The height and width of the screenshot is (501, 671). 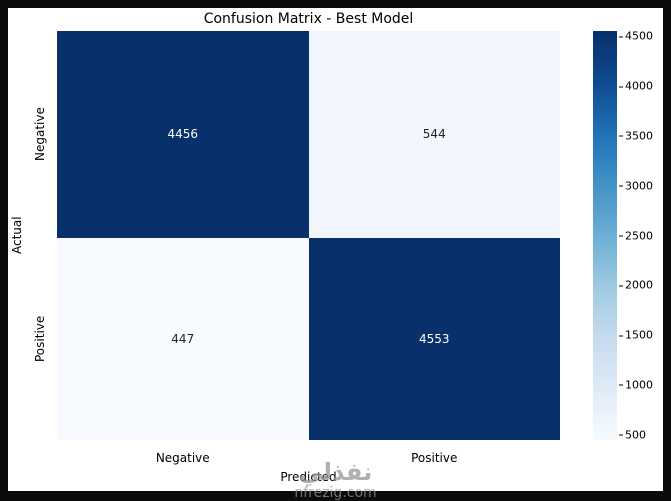 What do you see at coordinates (308, 477) in the screenshot?
I see `x-axis-label: Predicted` at bounding box center [308, 477].